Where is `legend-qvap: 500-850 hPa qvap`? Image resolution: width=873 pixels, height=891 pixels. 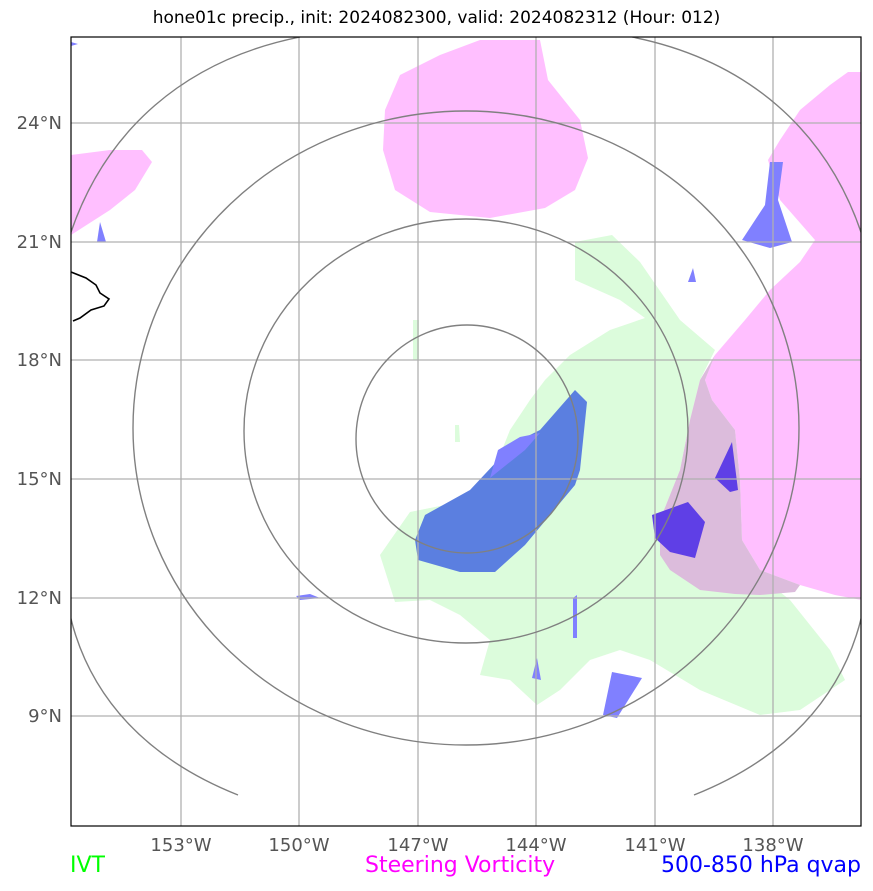
legend-qvap: 500-850 hPa qvap is located at coordinates (760, 865).